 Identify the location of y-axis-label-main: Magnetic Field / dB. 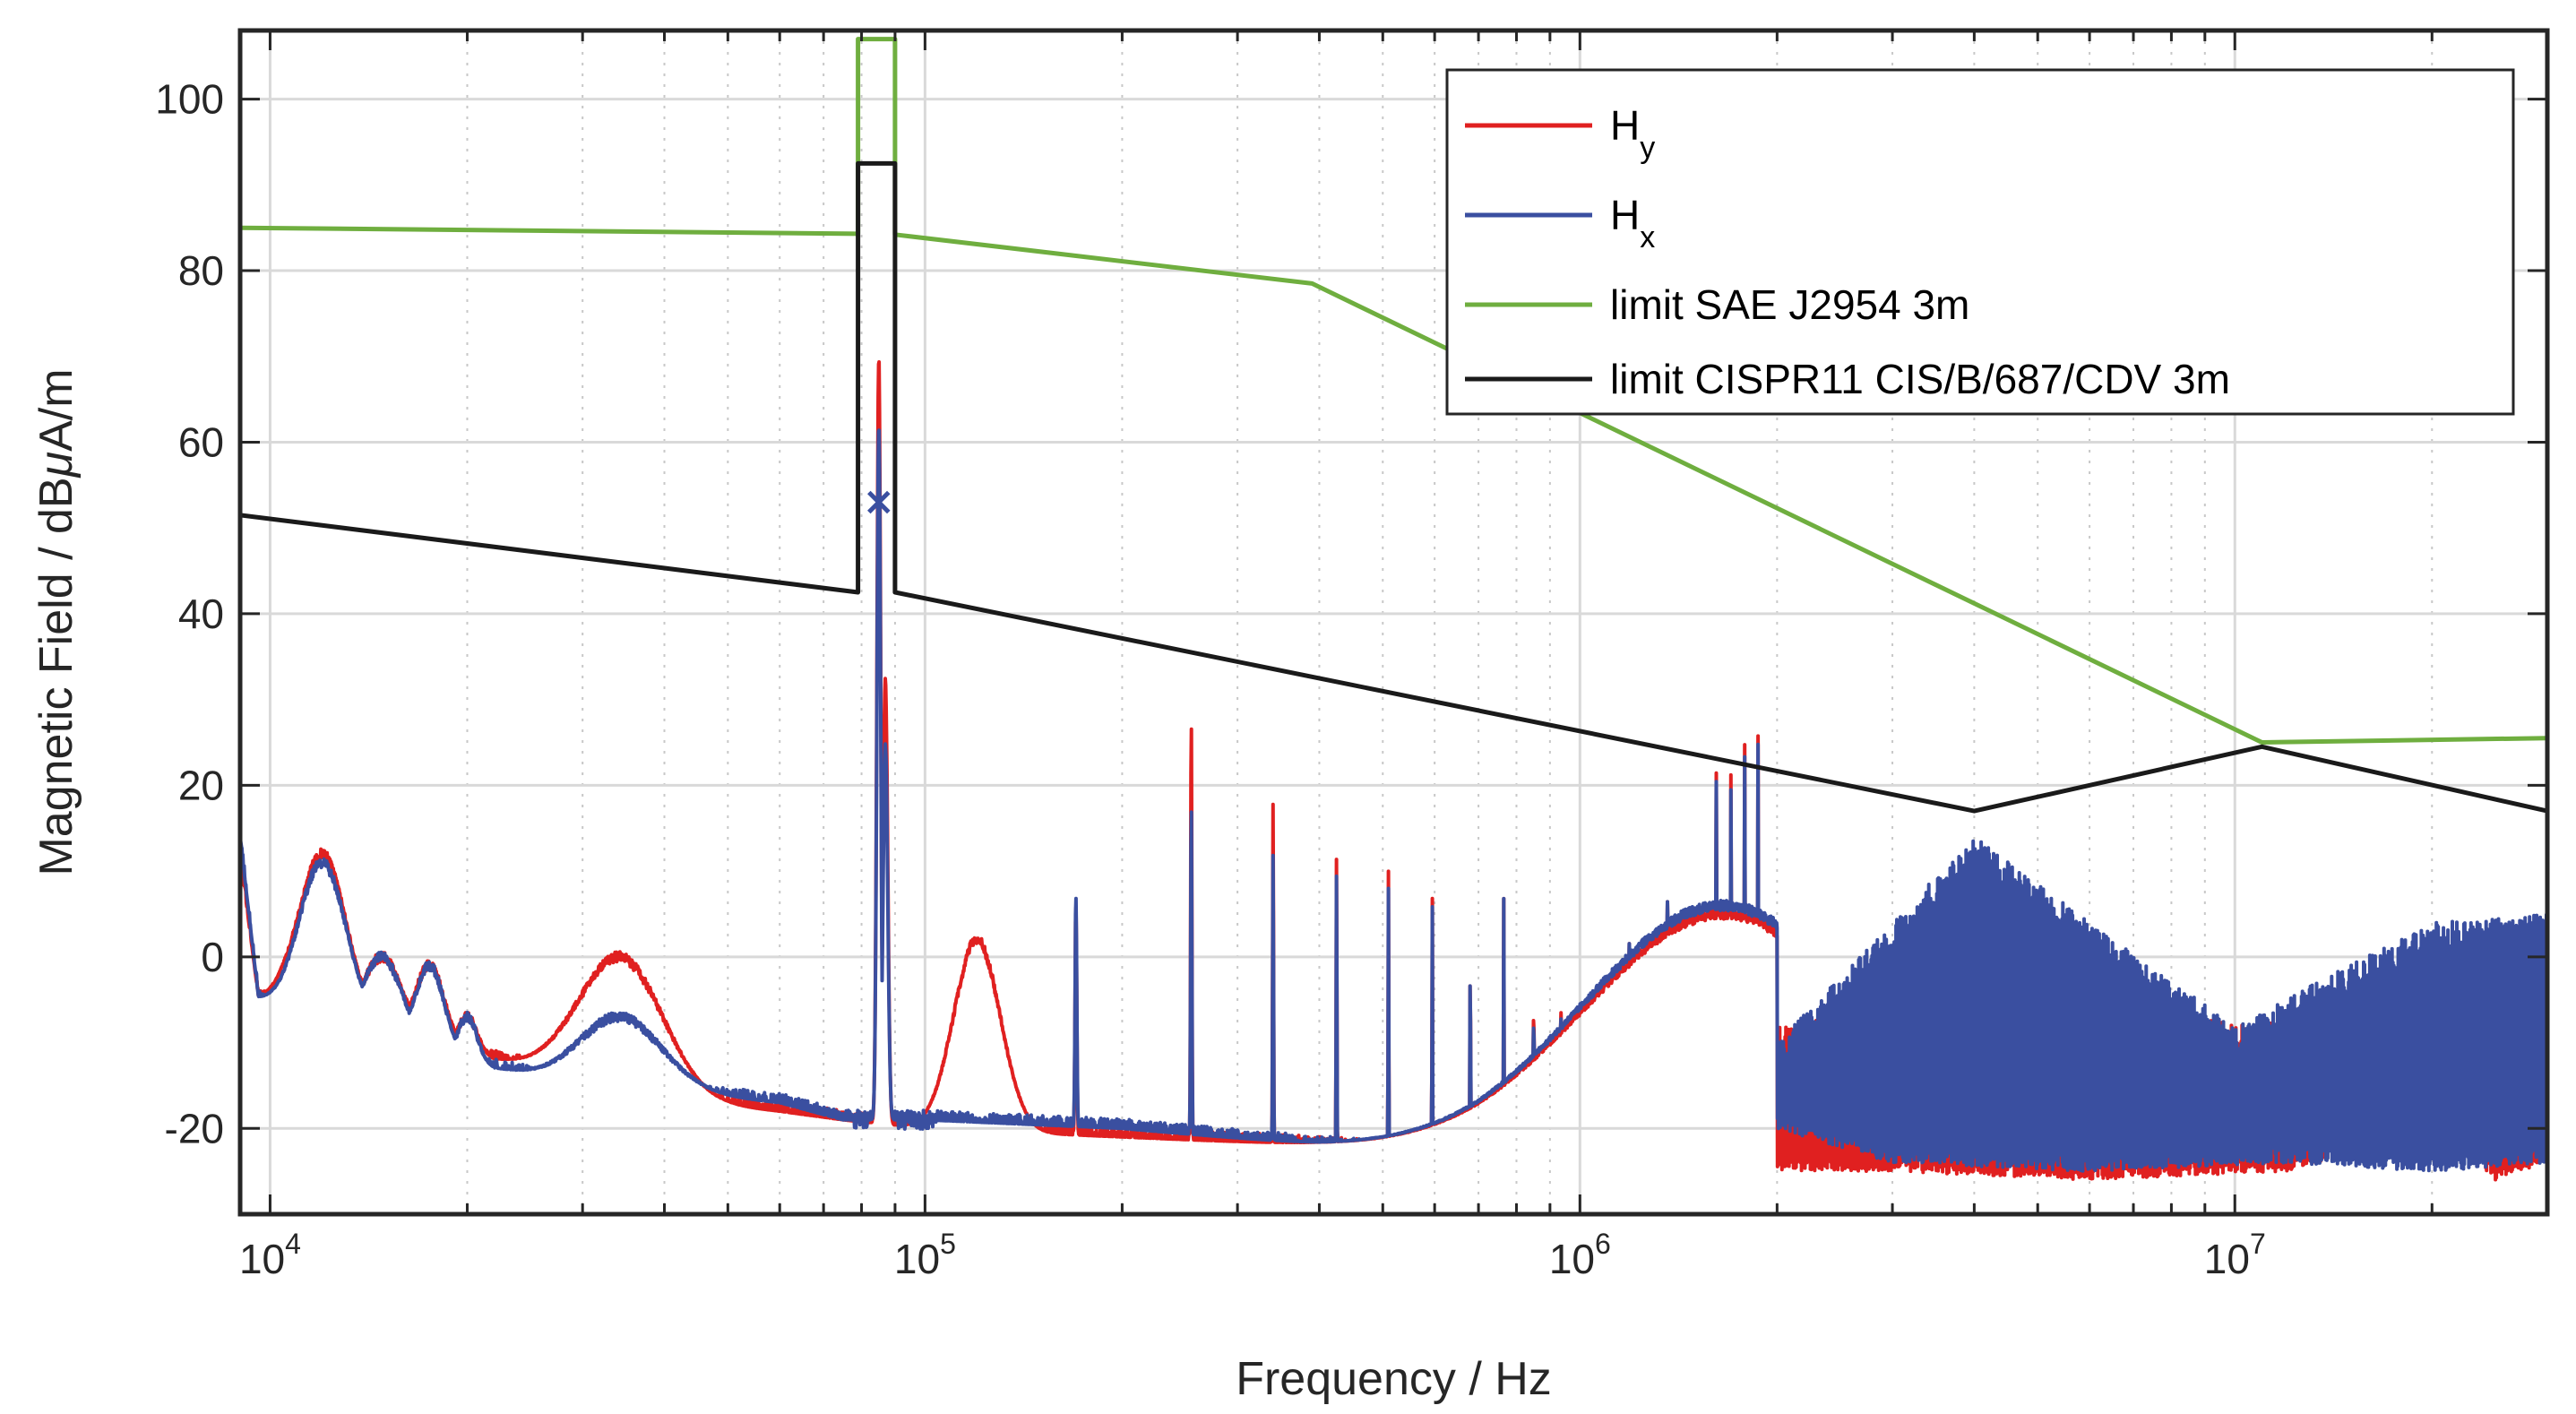
(56, 676).